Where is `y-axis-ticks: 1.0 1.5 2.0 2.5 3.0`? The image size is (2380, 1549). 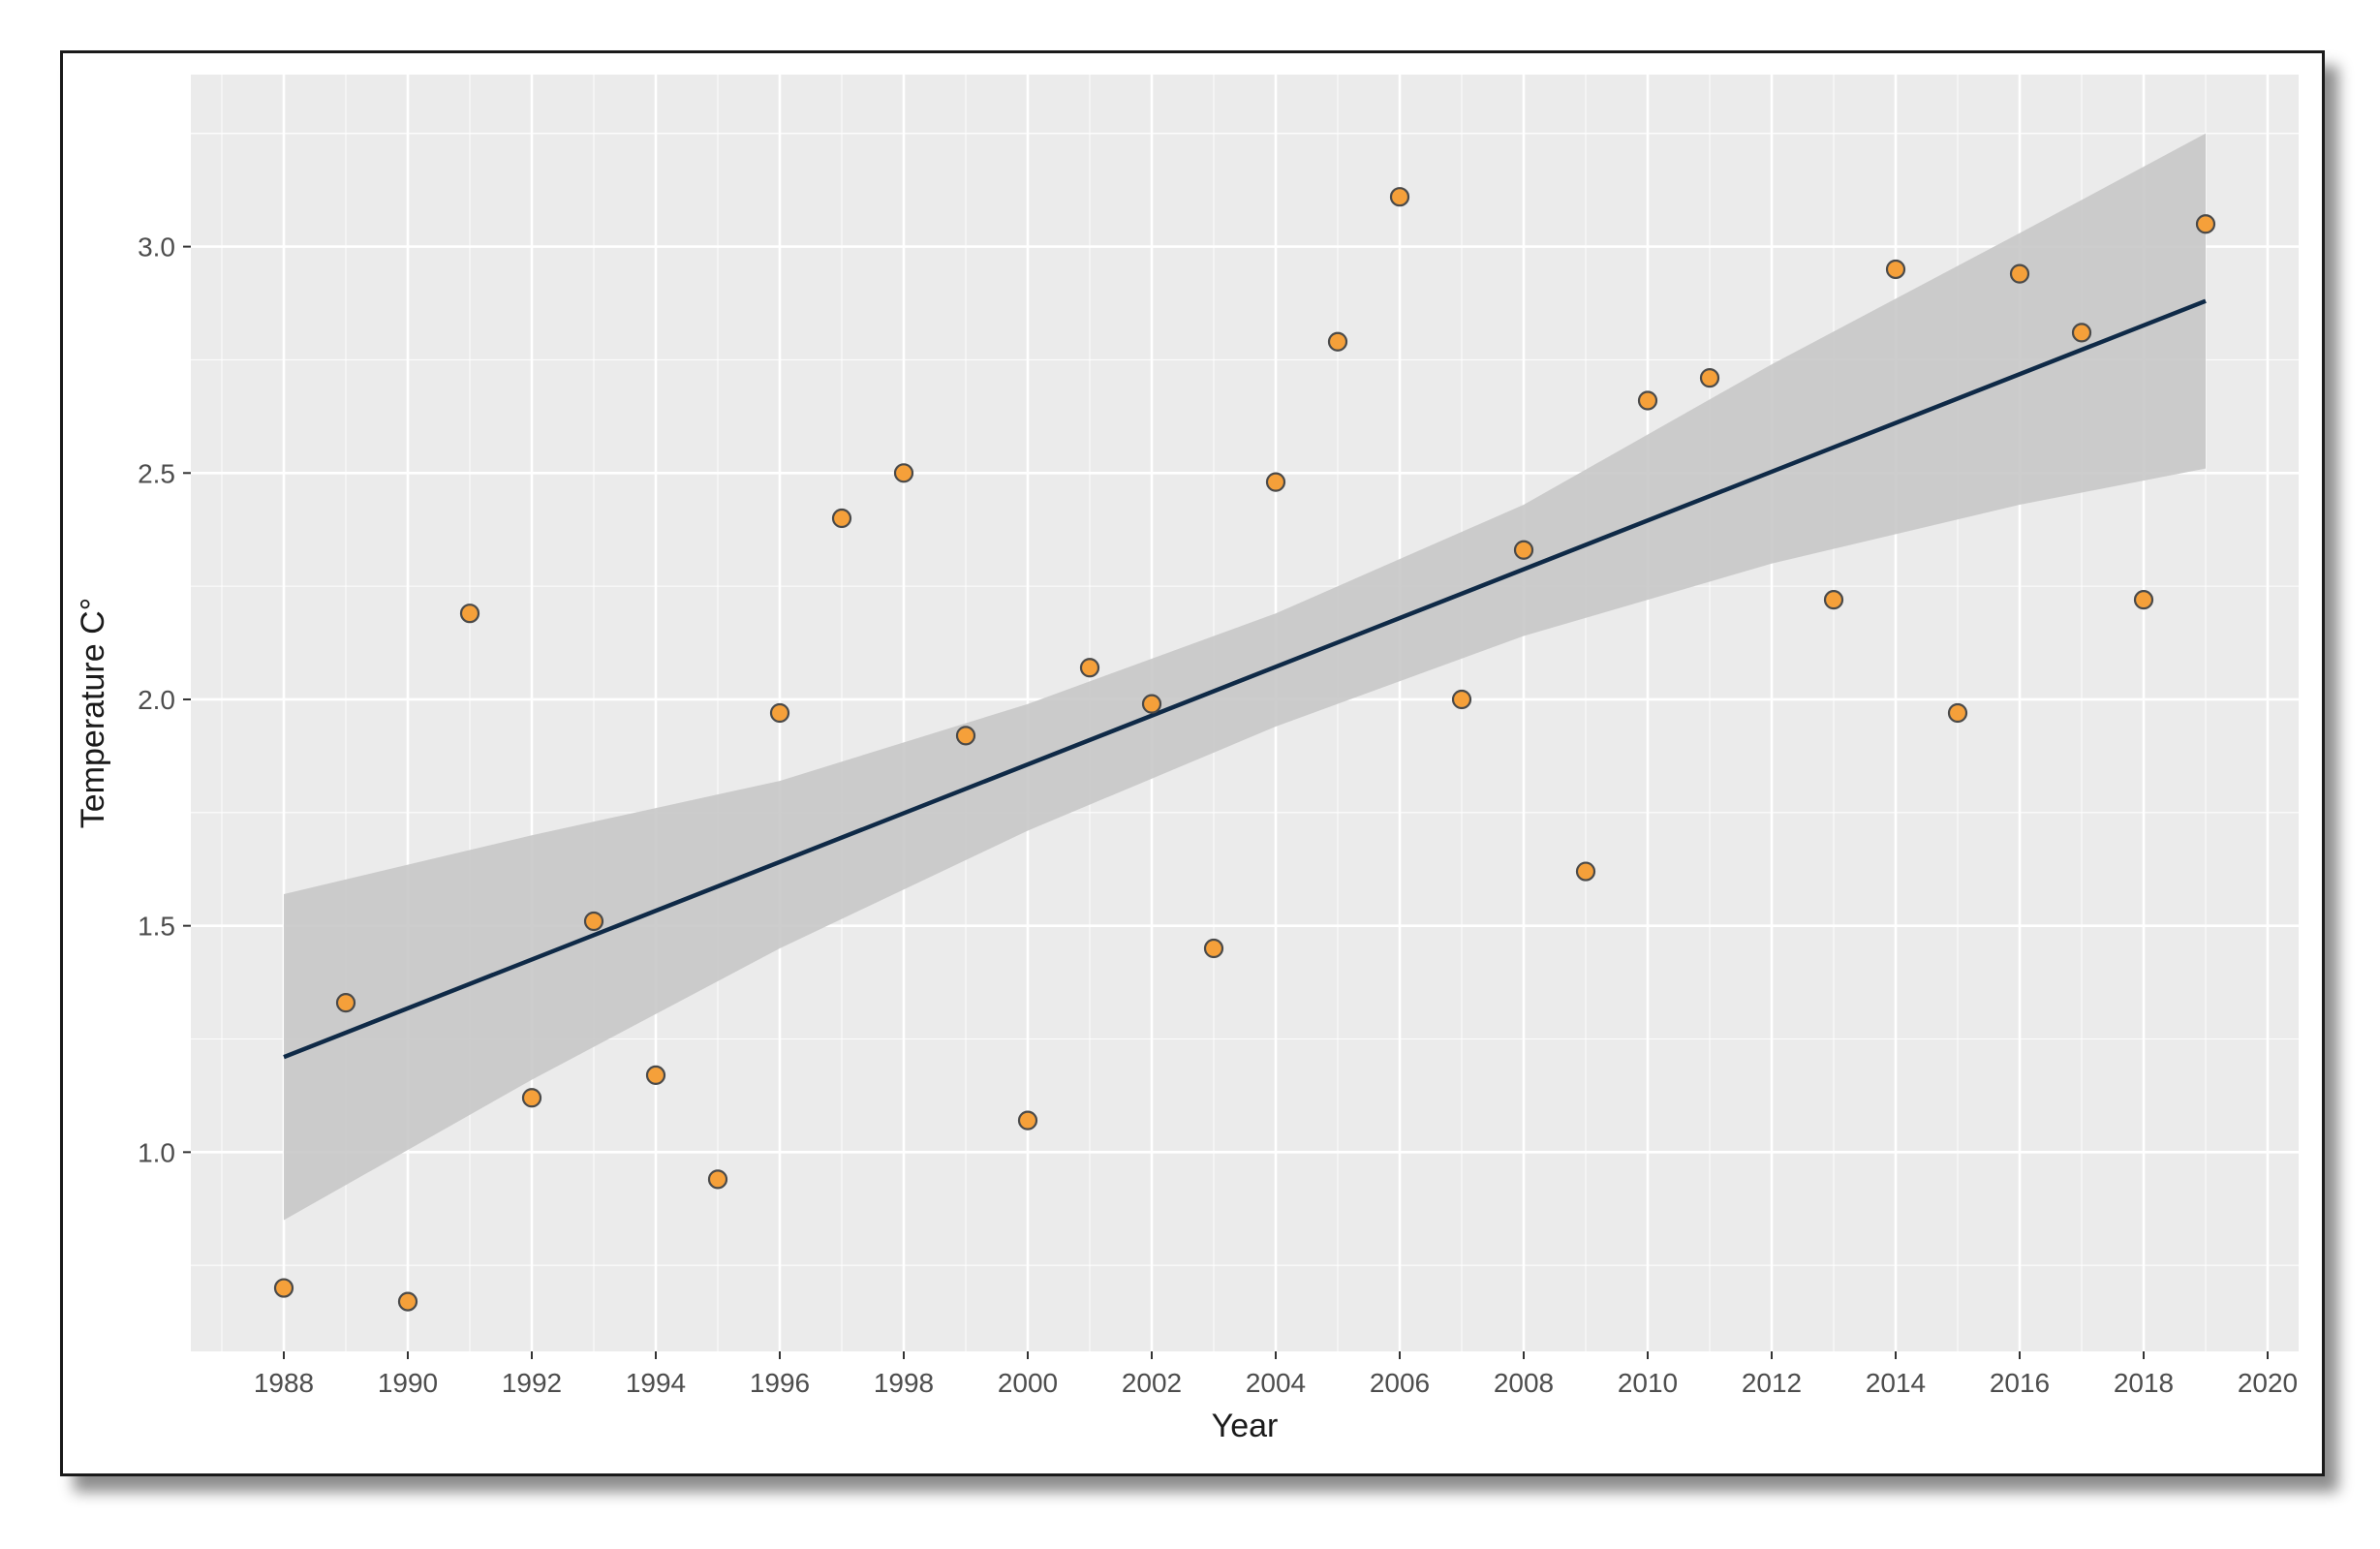 y-axis-ticks: 1.0 1.5 2.0 2.5 3.0 is located at coordinates (164, 700).